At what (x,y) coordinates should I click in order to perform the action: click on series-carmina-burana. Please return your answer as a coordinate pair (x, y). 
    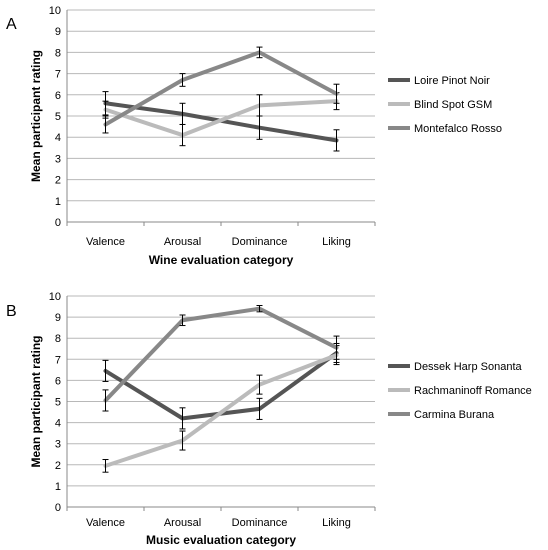
    Looking at the image, I should click on (221, 358).